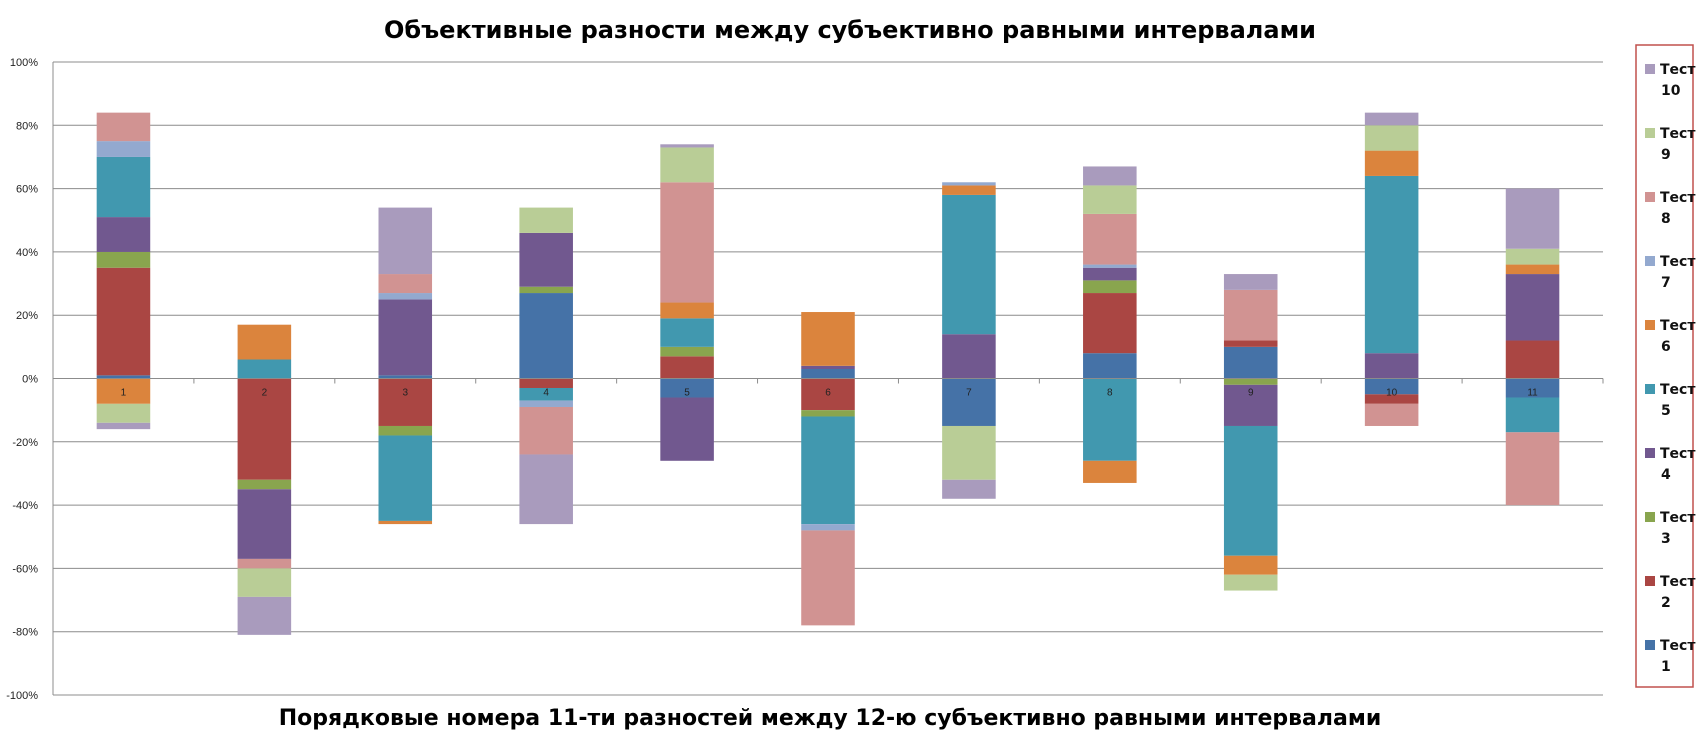 Image resolution: width=1696 pixels, height=746 pixels. What do you see at coordinates (546, 259) in the screenshot?
I see `bar-segment-cat4-series4` at bounding box center [546, 259].